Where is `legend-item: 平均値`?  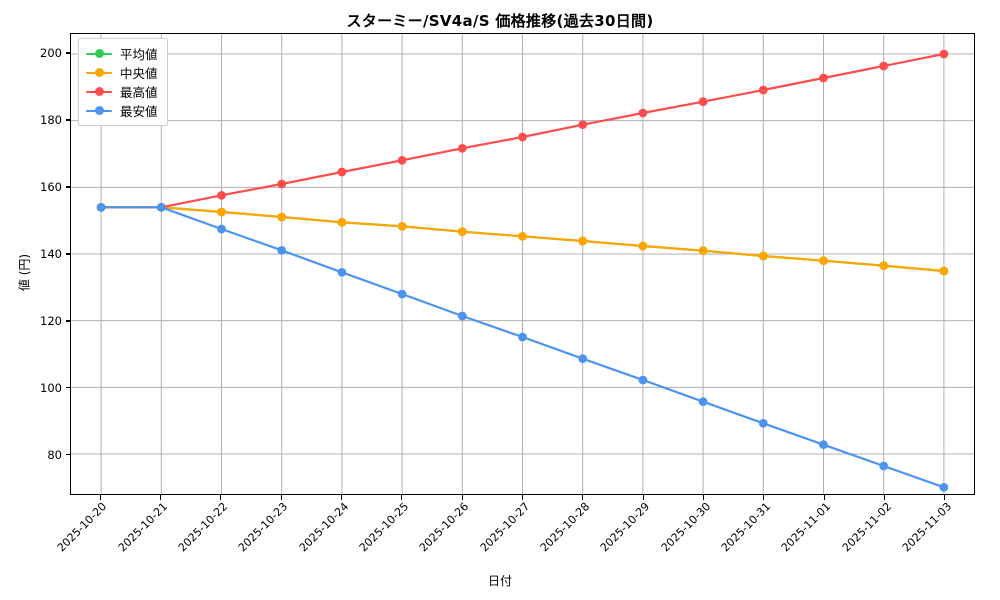
legend-item: 平均値 is located at coordinates (122, 53).